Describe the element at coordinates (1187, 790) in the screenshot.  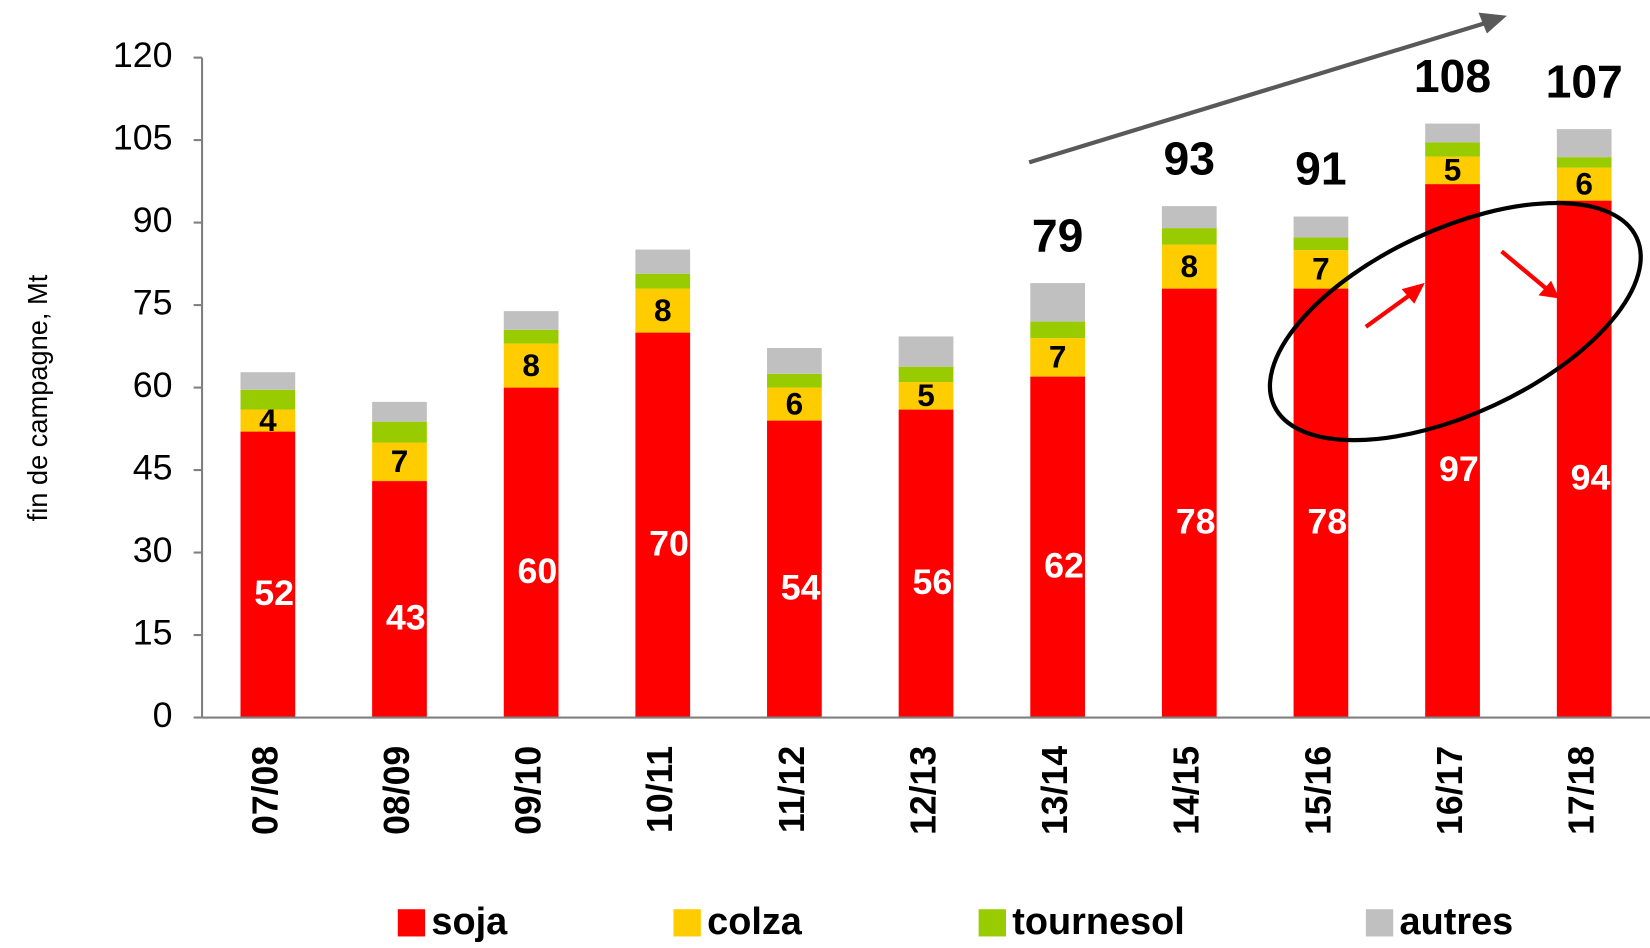
I see `x-tick-label: 14/15` at that location.